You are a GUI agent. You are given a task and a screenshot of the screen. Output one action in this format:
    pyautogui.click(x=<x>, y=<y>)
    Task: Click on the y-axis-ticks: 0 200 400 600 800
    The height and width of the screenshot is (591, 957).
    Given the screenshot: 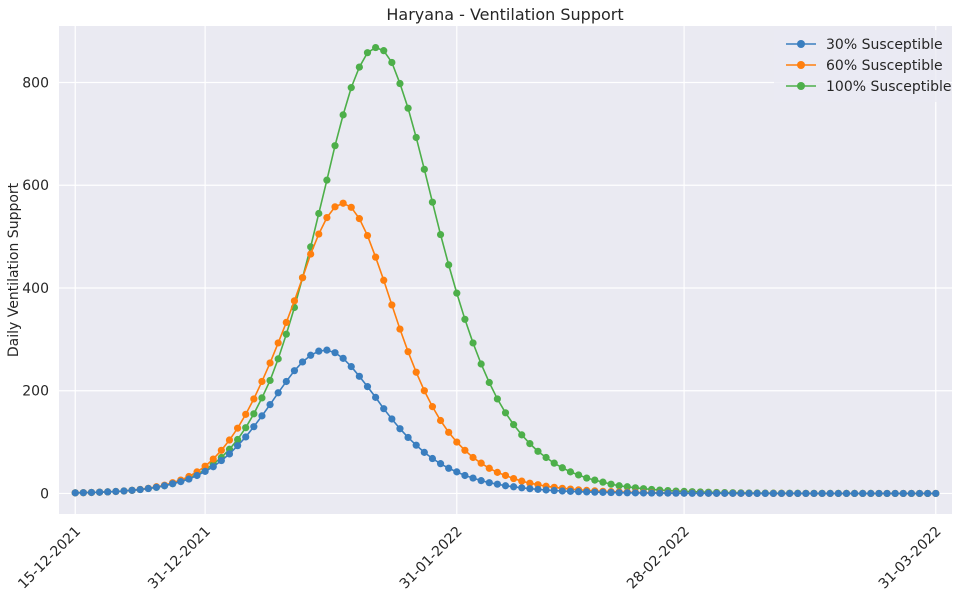 What is the action you would take?
    pyautogui.click(x=35, y=289)
    